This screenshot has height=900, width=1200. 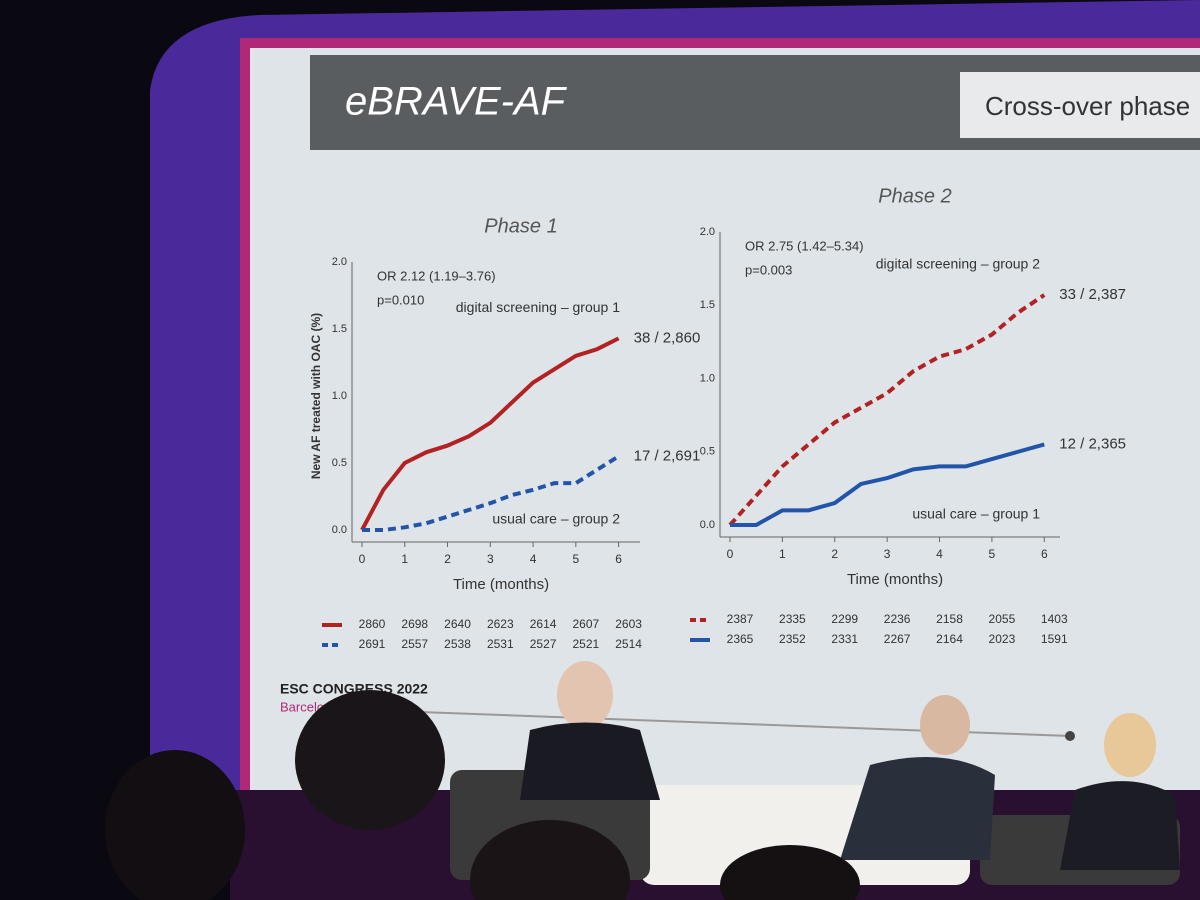 What do you see at coordinates (538, 307) in the screenshot?
I see `series-name: digital screening – group 1` at bounding box center [538, 307].